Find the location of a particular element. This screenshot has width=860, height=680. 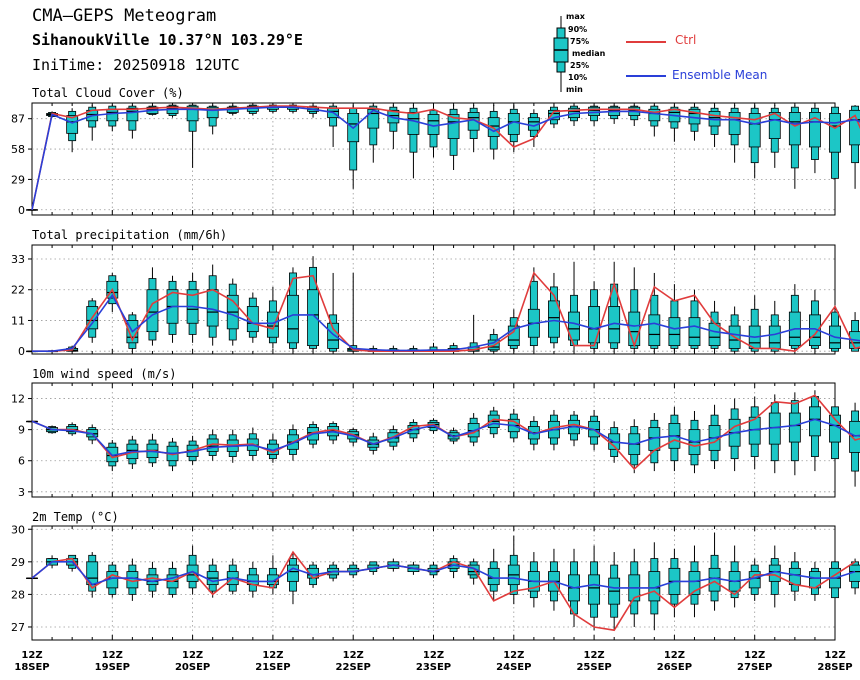

key-median: median is located at coordinates (589, 53).